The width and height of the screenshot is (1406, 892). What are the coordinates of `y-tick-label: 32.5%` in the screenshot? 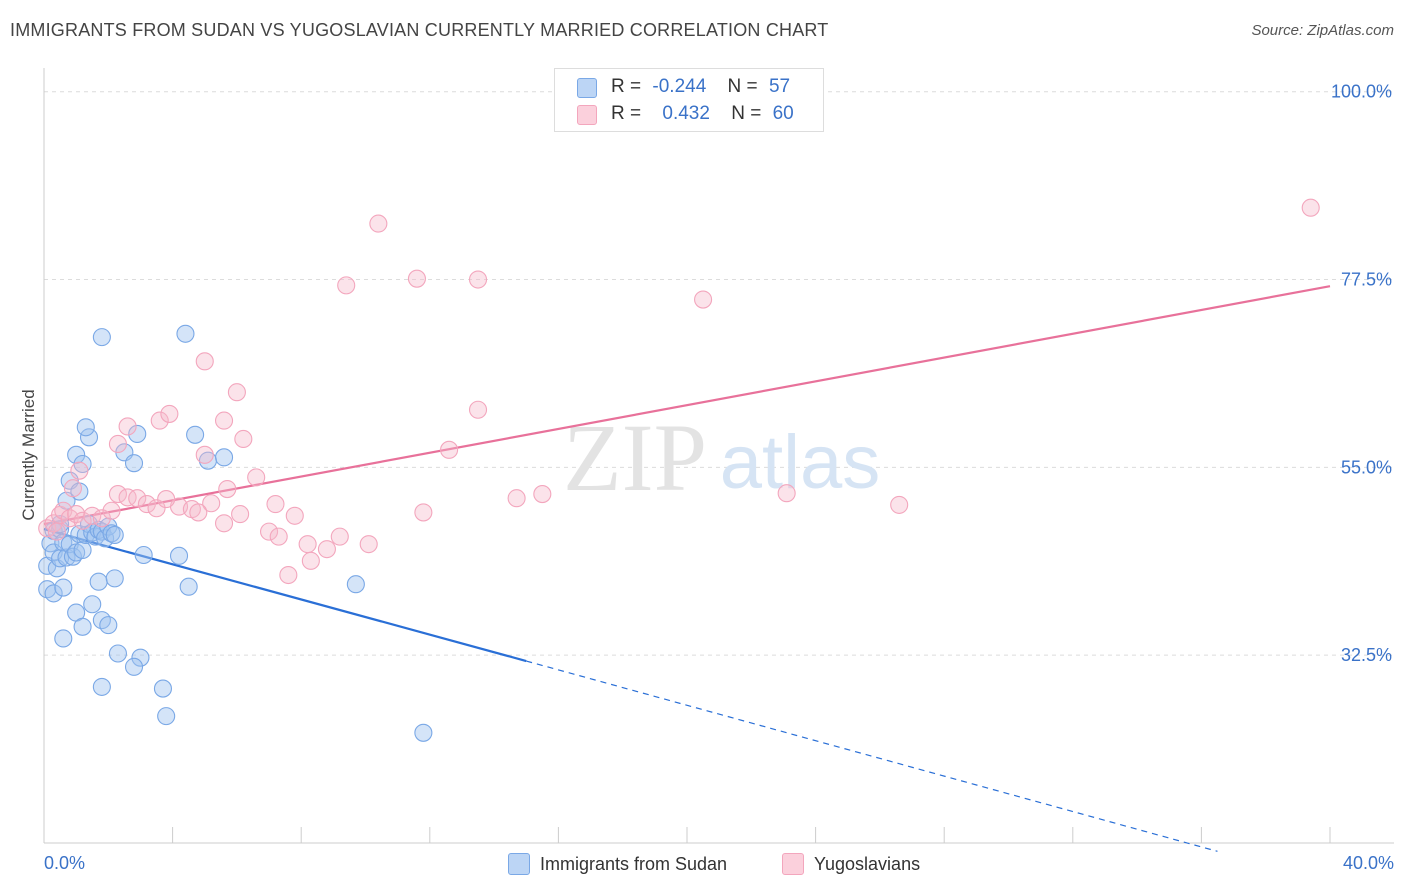 It's located at (1366, 655).